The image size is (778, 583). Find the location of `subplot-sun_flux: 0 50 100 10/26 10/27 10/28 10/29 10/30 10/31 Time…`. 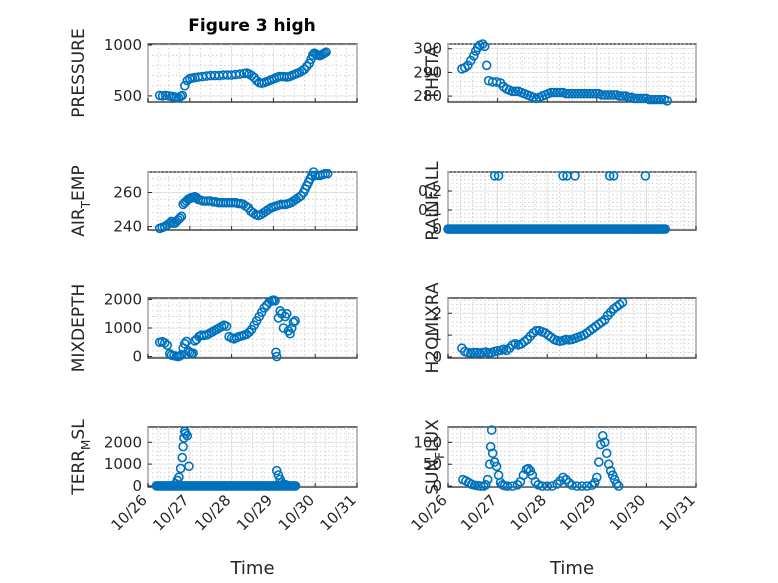

subplot-sun_flux: 0 50 100 10/26 10/27 10/28 10/29 10/30 10/31 Time… is located at coordinates (553, 499).